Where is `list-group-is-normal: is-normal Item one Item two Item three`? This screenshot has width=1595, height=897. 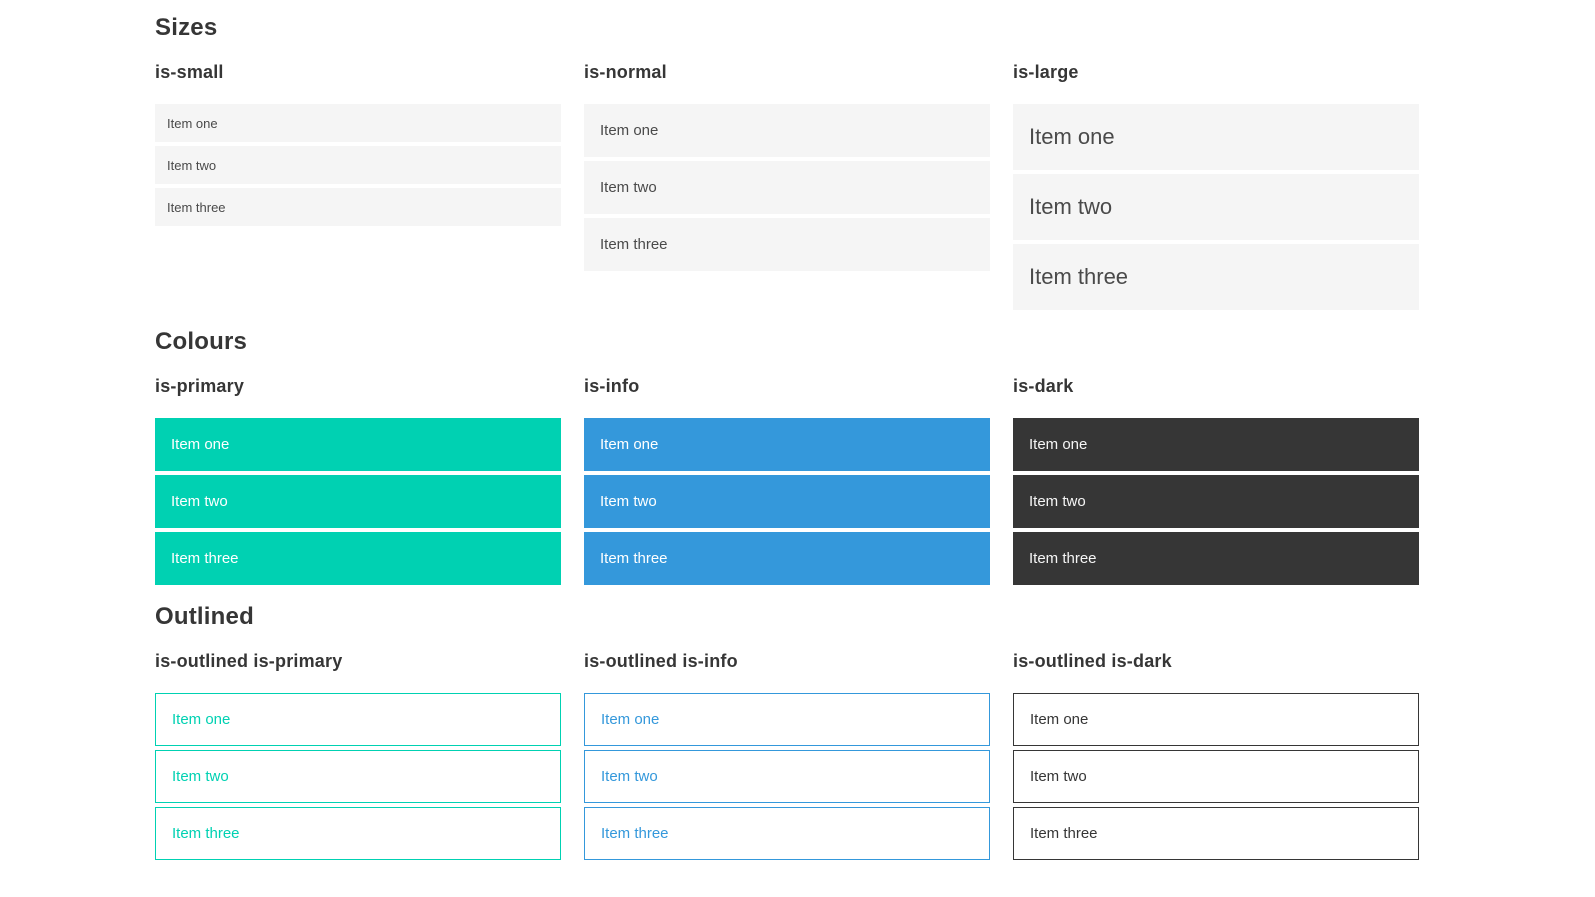
list-group-is-normal: is-normal Item one Item two Item three is located at coordinates (787, 158).